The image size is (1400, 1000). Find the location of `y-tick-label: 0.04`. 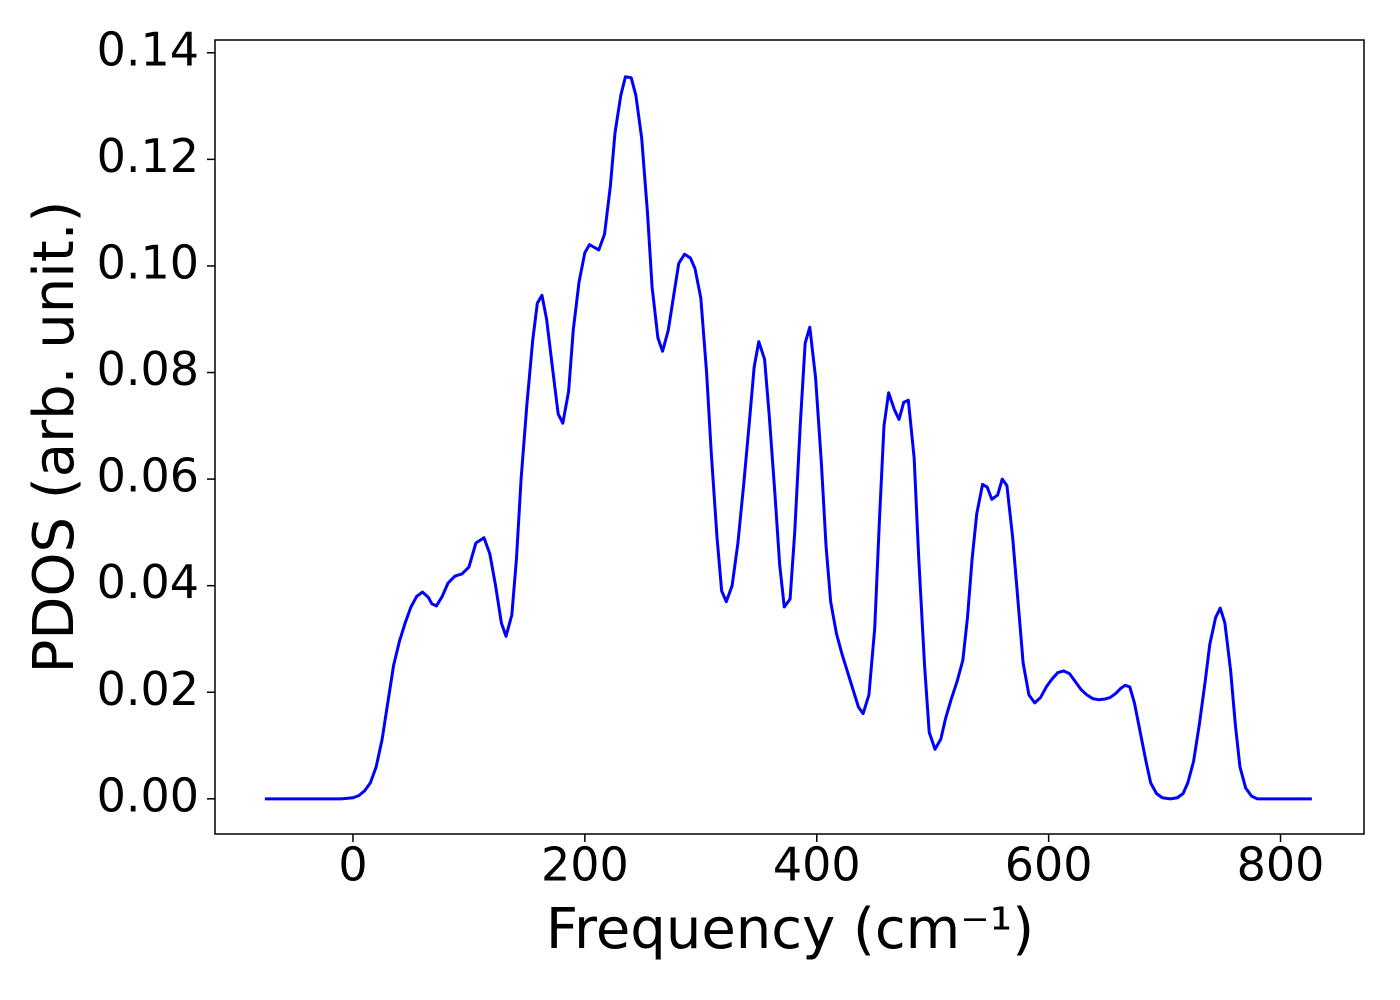

y-tick-label: 0.04 is located at coordinates (148, 582).